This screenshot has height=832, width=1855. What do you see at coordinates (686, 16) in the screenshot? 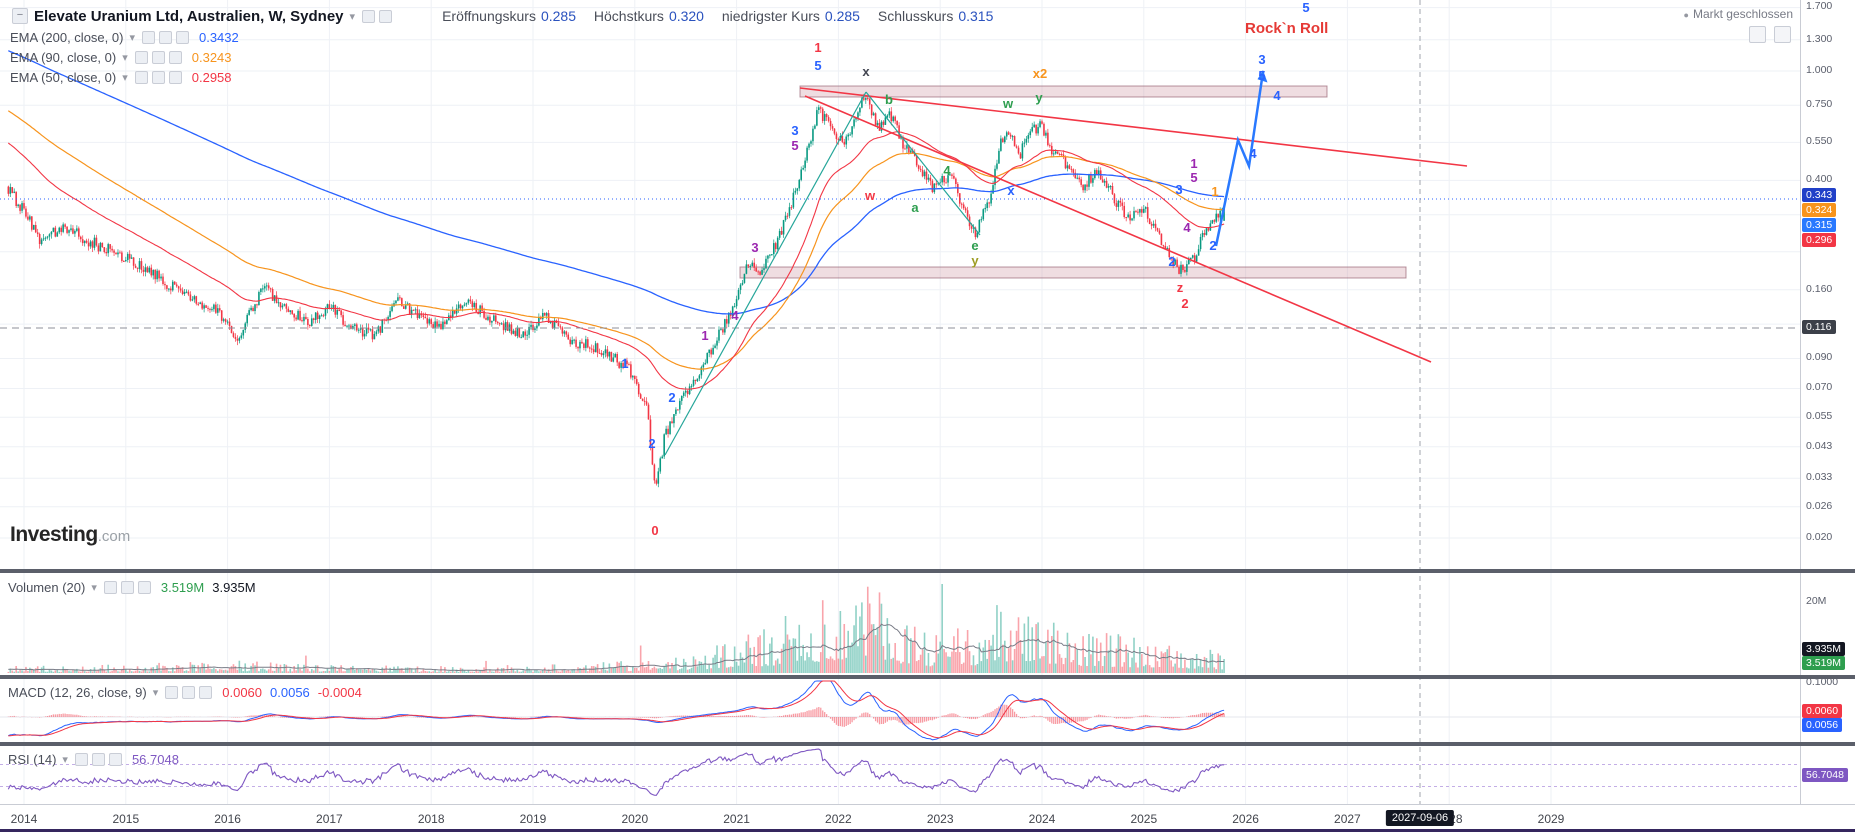
I see `ohlc-value: 0.320` at bounding box center [686, 16].